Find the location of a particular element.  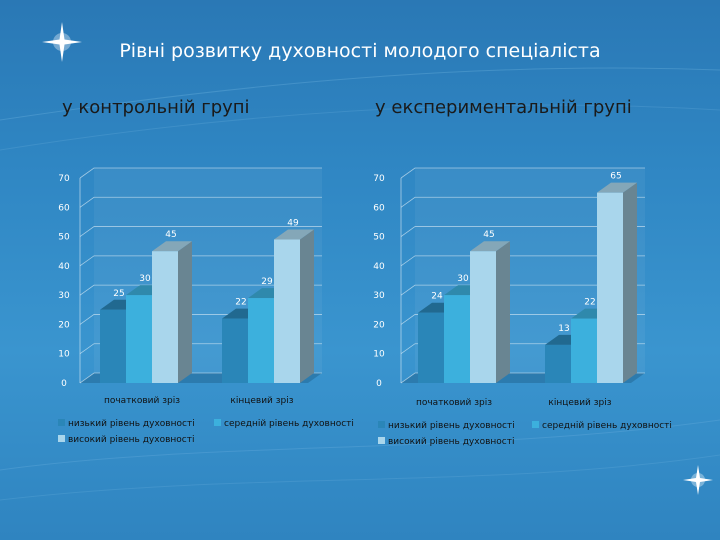

data-label: 24 is located at coordinates (437, 297).